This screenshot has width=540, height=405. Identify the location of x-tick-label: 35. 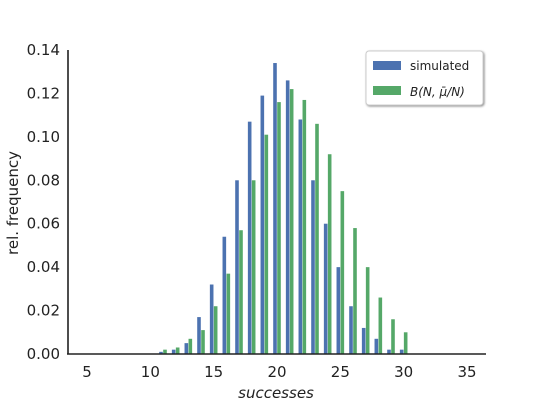
(466, 372).